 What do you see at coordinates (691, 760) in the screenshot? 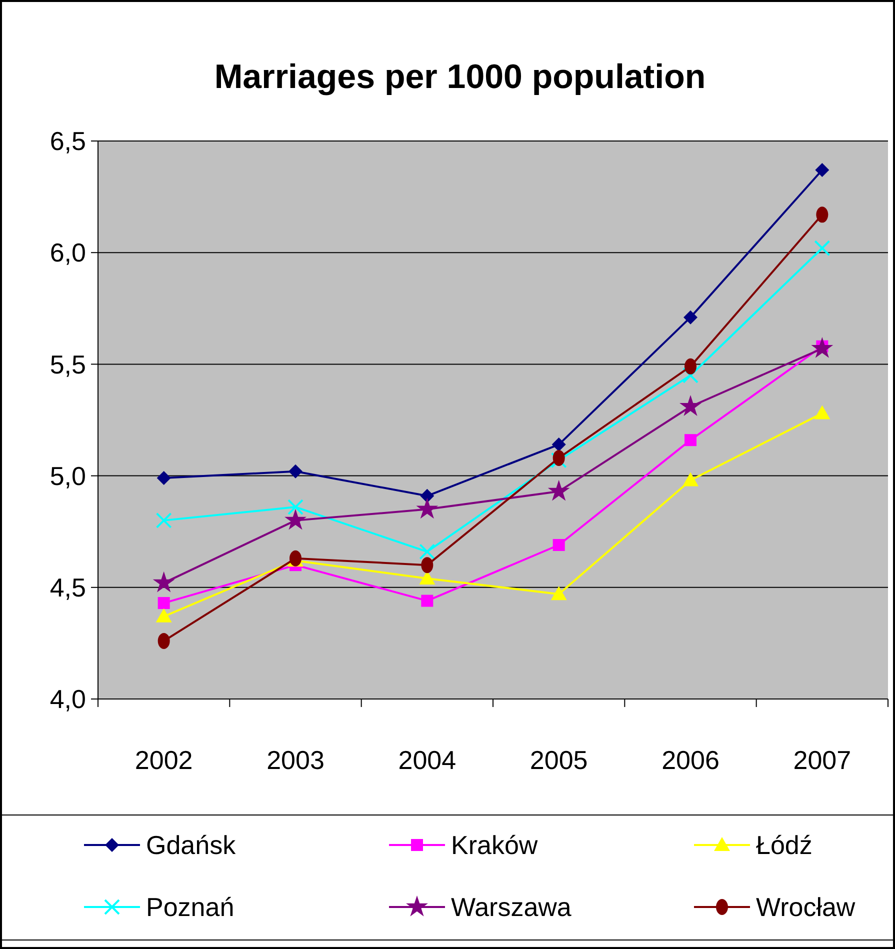
I see `x-tick-label: 2006` at bounding box center [691, 760].